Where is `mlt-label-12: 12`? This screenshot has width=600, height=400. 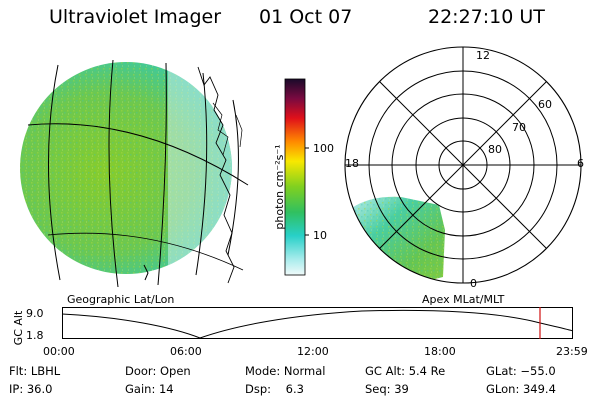 mlt-label-12: 12 is located at coordinates (483, 55).